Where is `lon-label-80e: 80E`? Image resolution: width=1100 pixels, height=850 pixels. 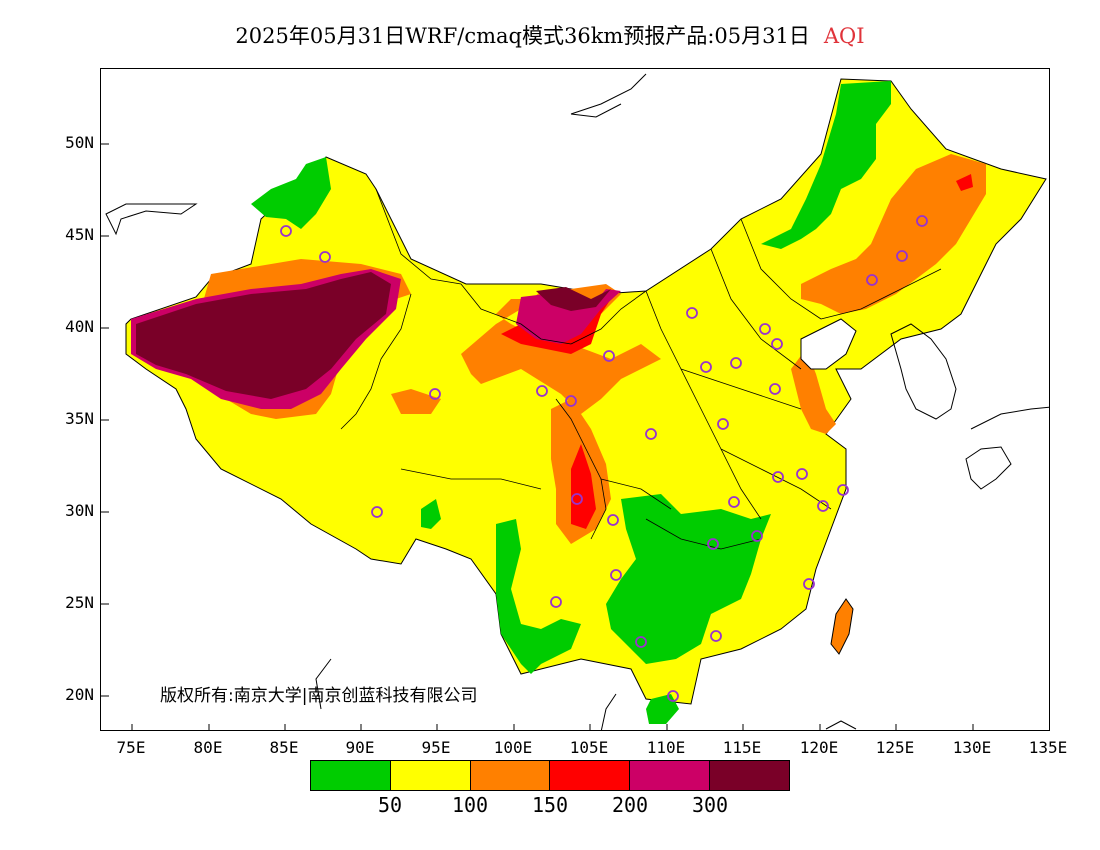 lon-label-80e: 80E is located at coordinates (208, 747).